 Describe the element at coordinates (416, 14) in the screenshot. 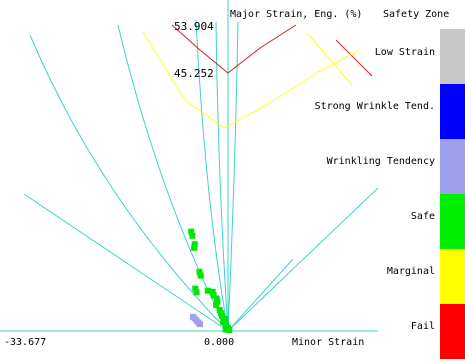

I see `safety-zone-title: Safety Zone` at that location.